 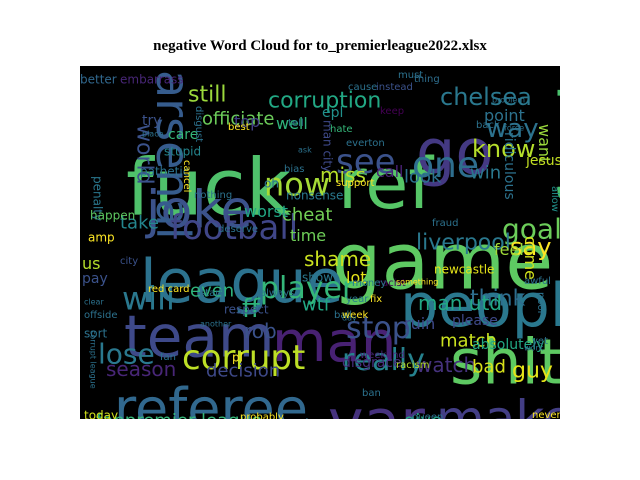 I want to click on word-us: us, so click(x=91, y=263).